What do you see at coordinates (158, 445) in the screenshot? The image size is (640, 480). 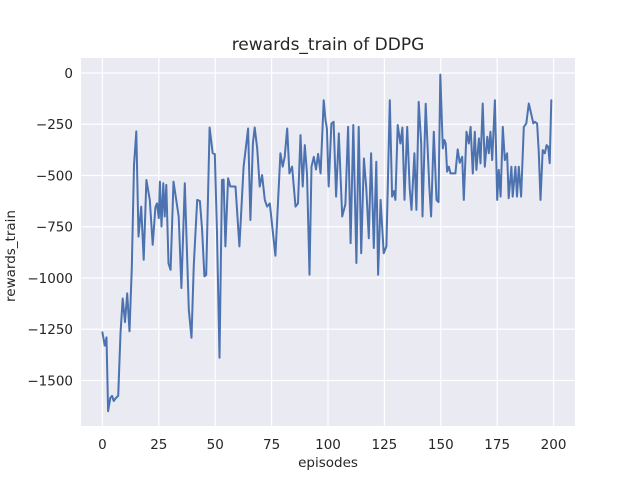 I see `x-tick-label: 25` at bounding box center [158, 445].